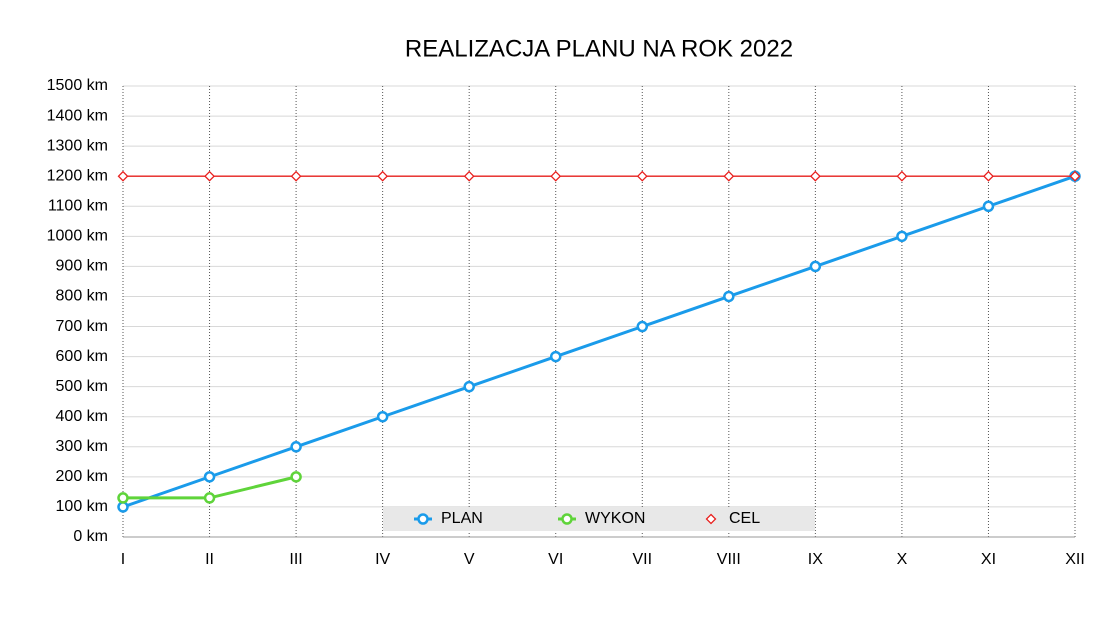  Describe the element at coordinates (82, 386) in the screenshot. I see `y-tick-label: 500 km` at that location.